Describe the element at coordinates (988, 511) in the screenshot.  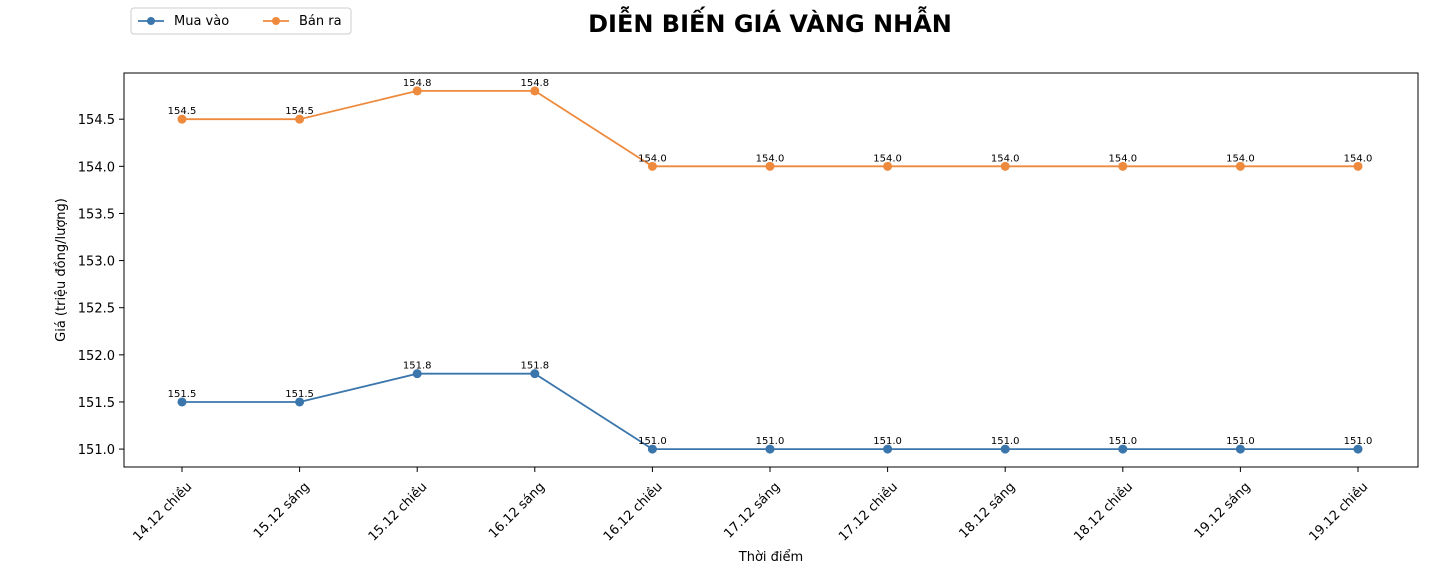
I see `x-tick-label: 18.12 sáng` at that location.